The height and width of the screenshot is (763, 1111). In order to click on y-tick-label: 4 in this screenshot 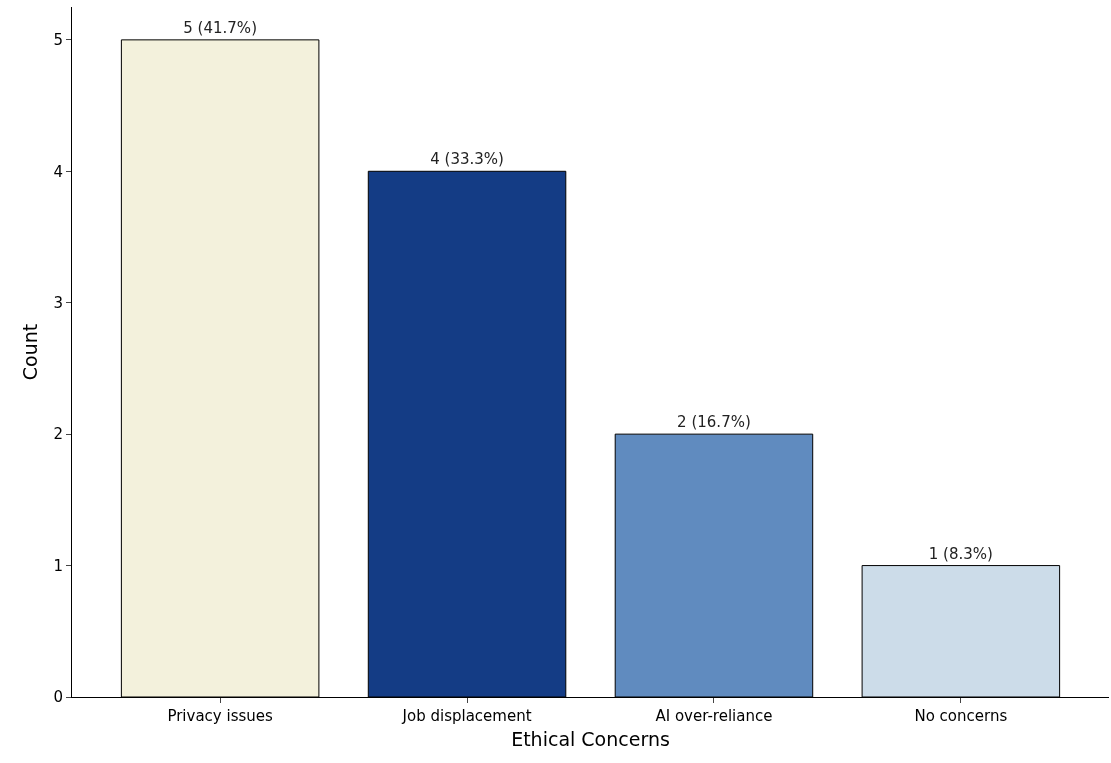, I will do `click(58, 171)`.